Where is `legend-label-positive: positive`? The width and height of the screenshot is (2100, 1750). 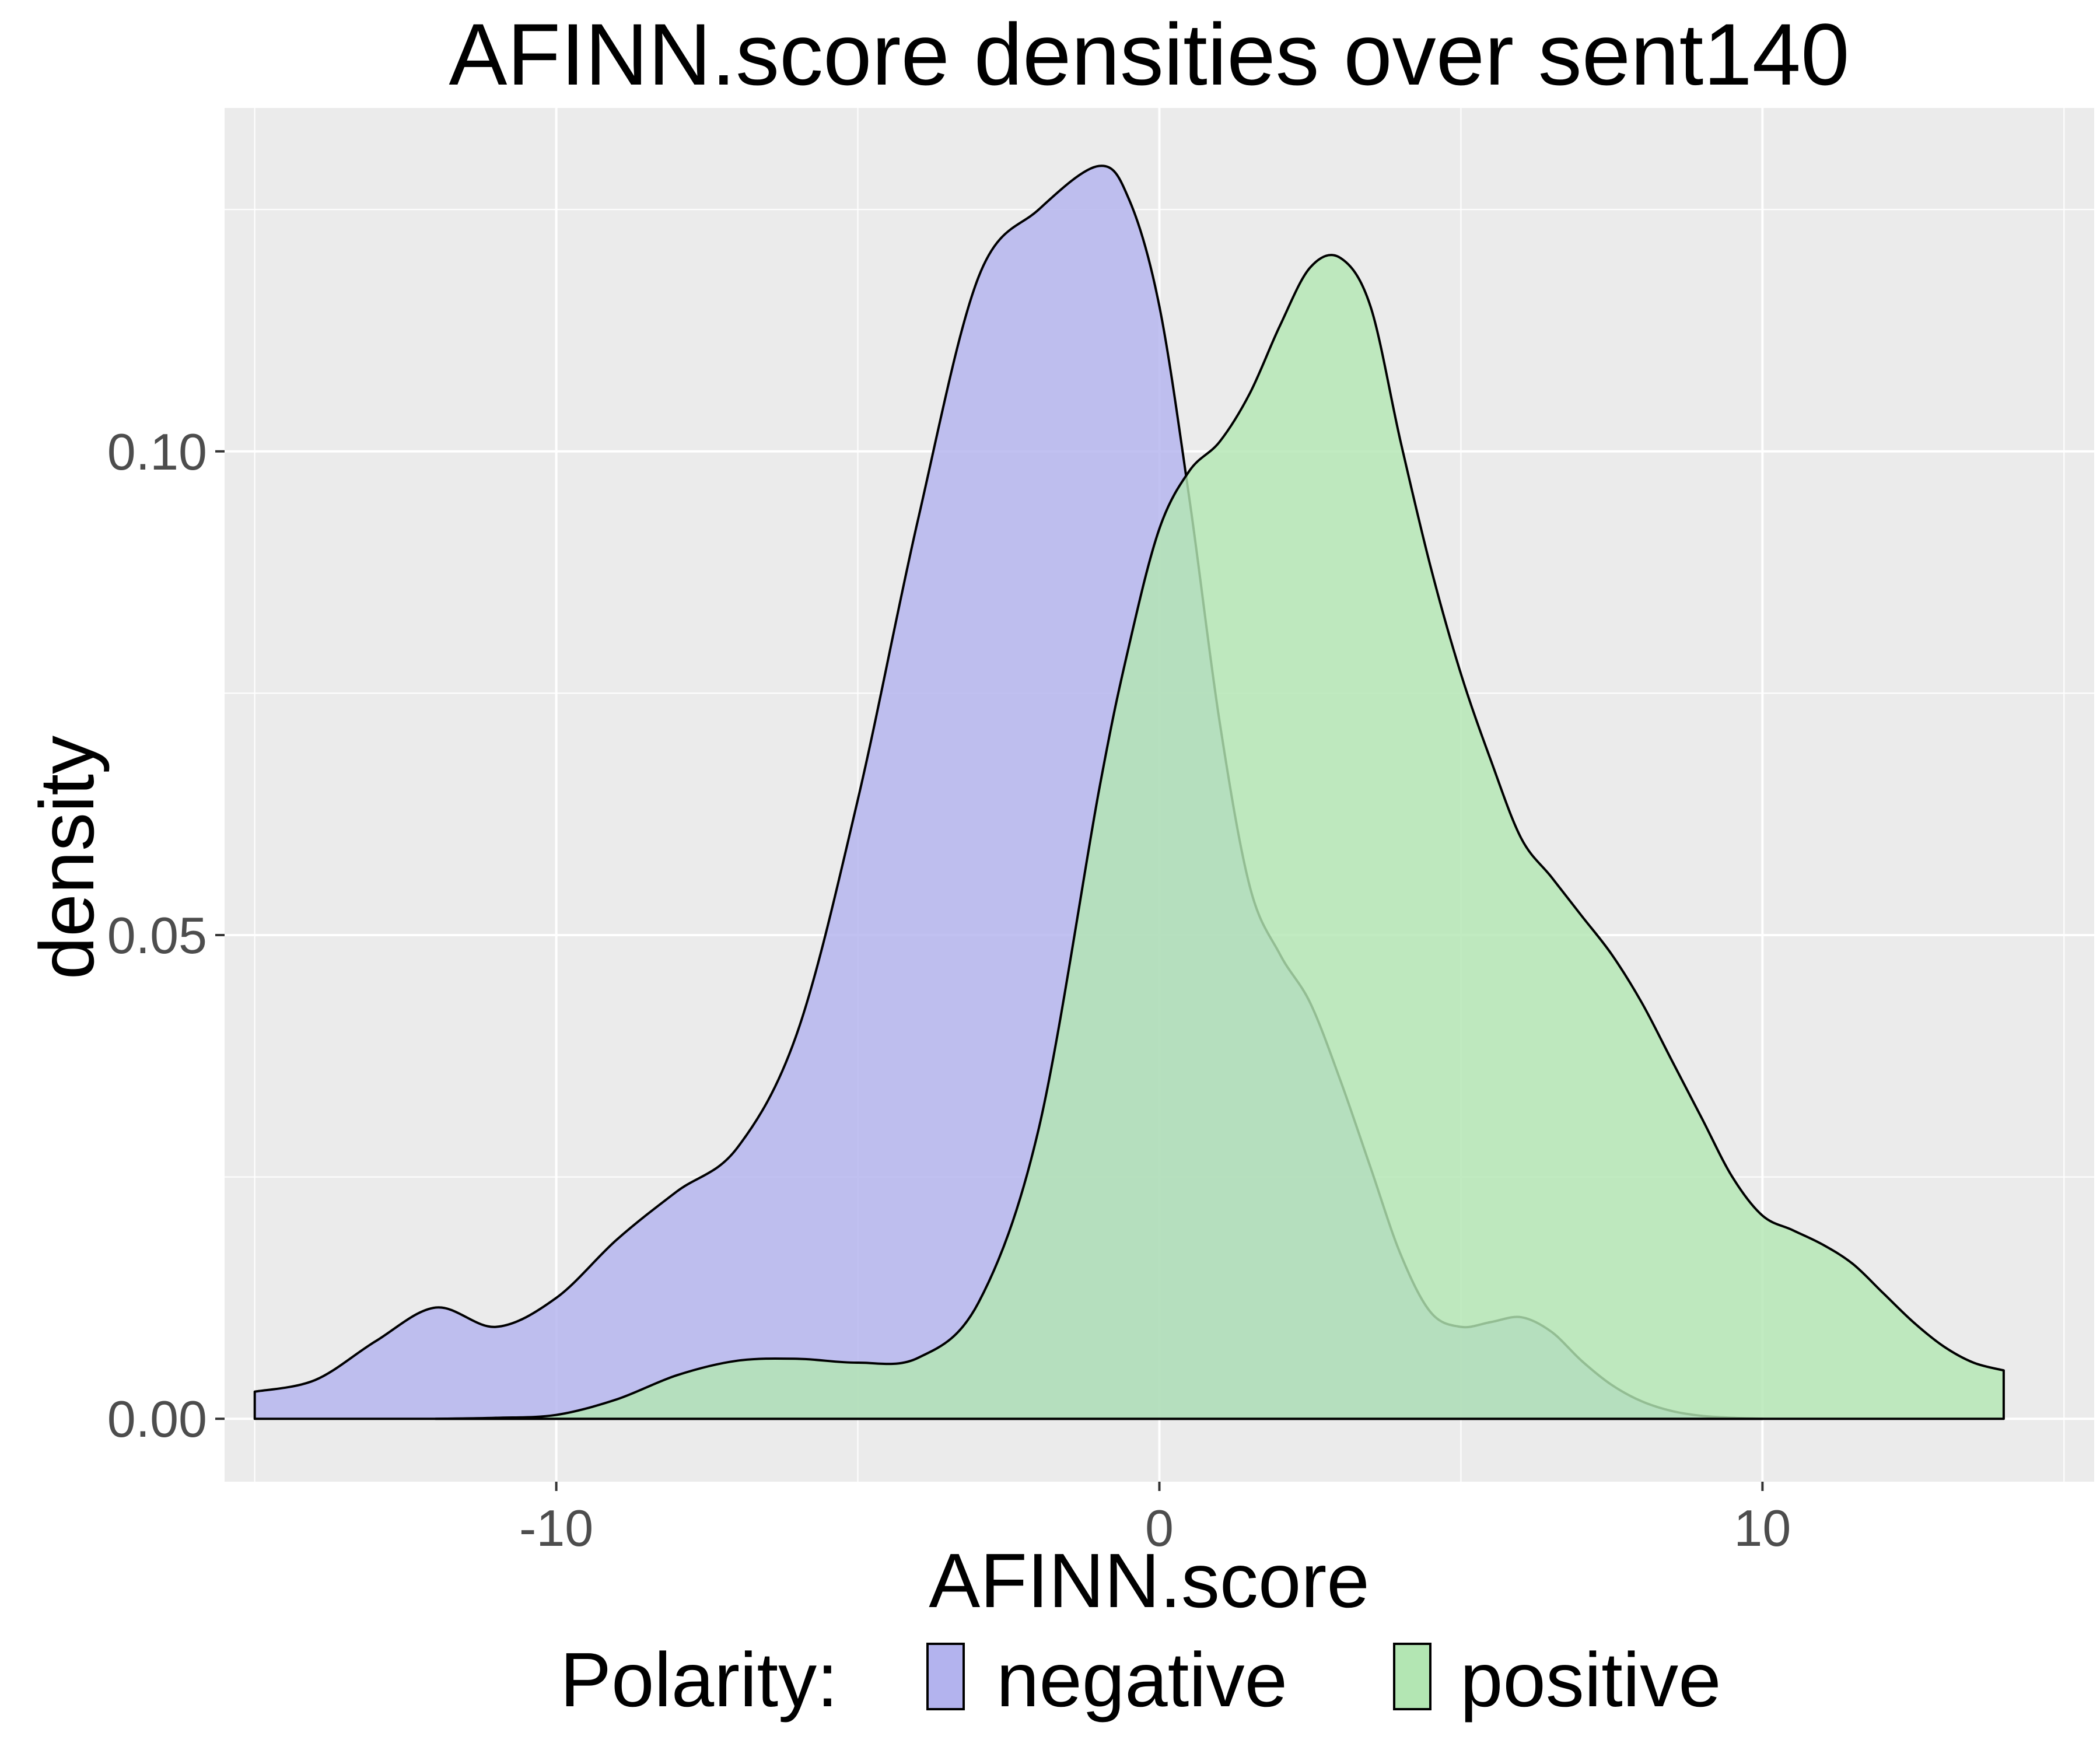 legend-label-positive: positive is located at coordinates (1590, 1680).